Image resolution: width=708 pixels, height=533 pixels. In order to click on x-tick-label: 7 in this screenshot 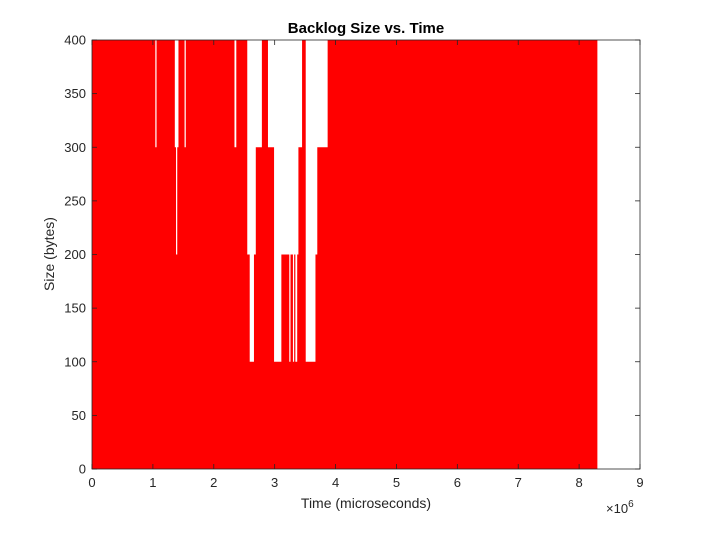, I will do `click(518, 482)`.